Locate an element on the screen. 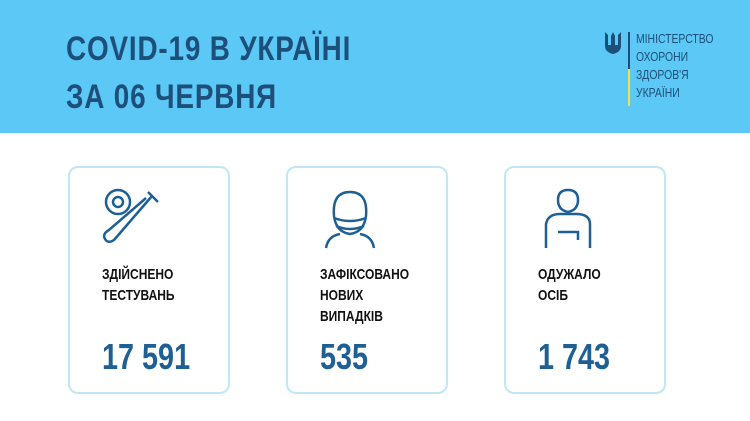  recovered-person-icon is located at coordinates (568, 218).